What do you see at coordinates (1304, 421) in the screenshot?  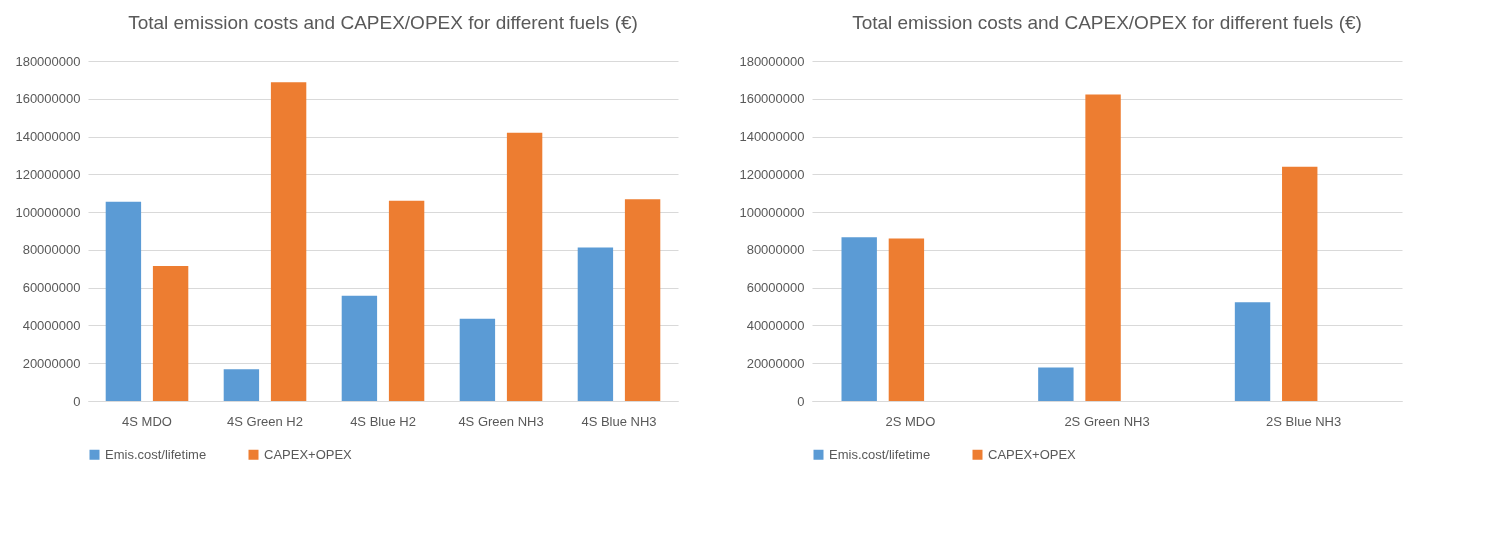 I see `x-tick-label: 2S Blue NH3` at bounding box center [1304, 421].